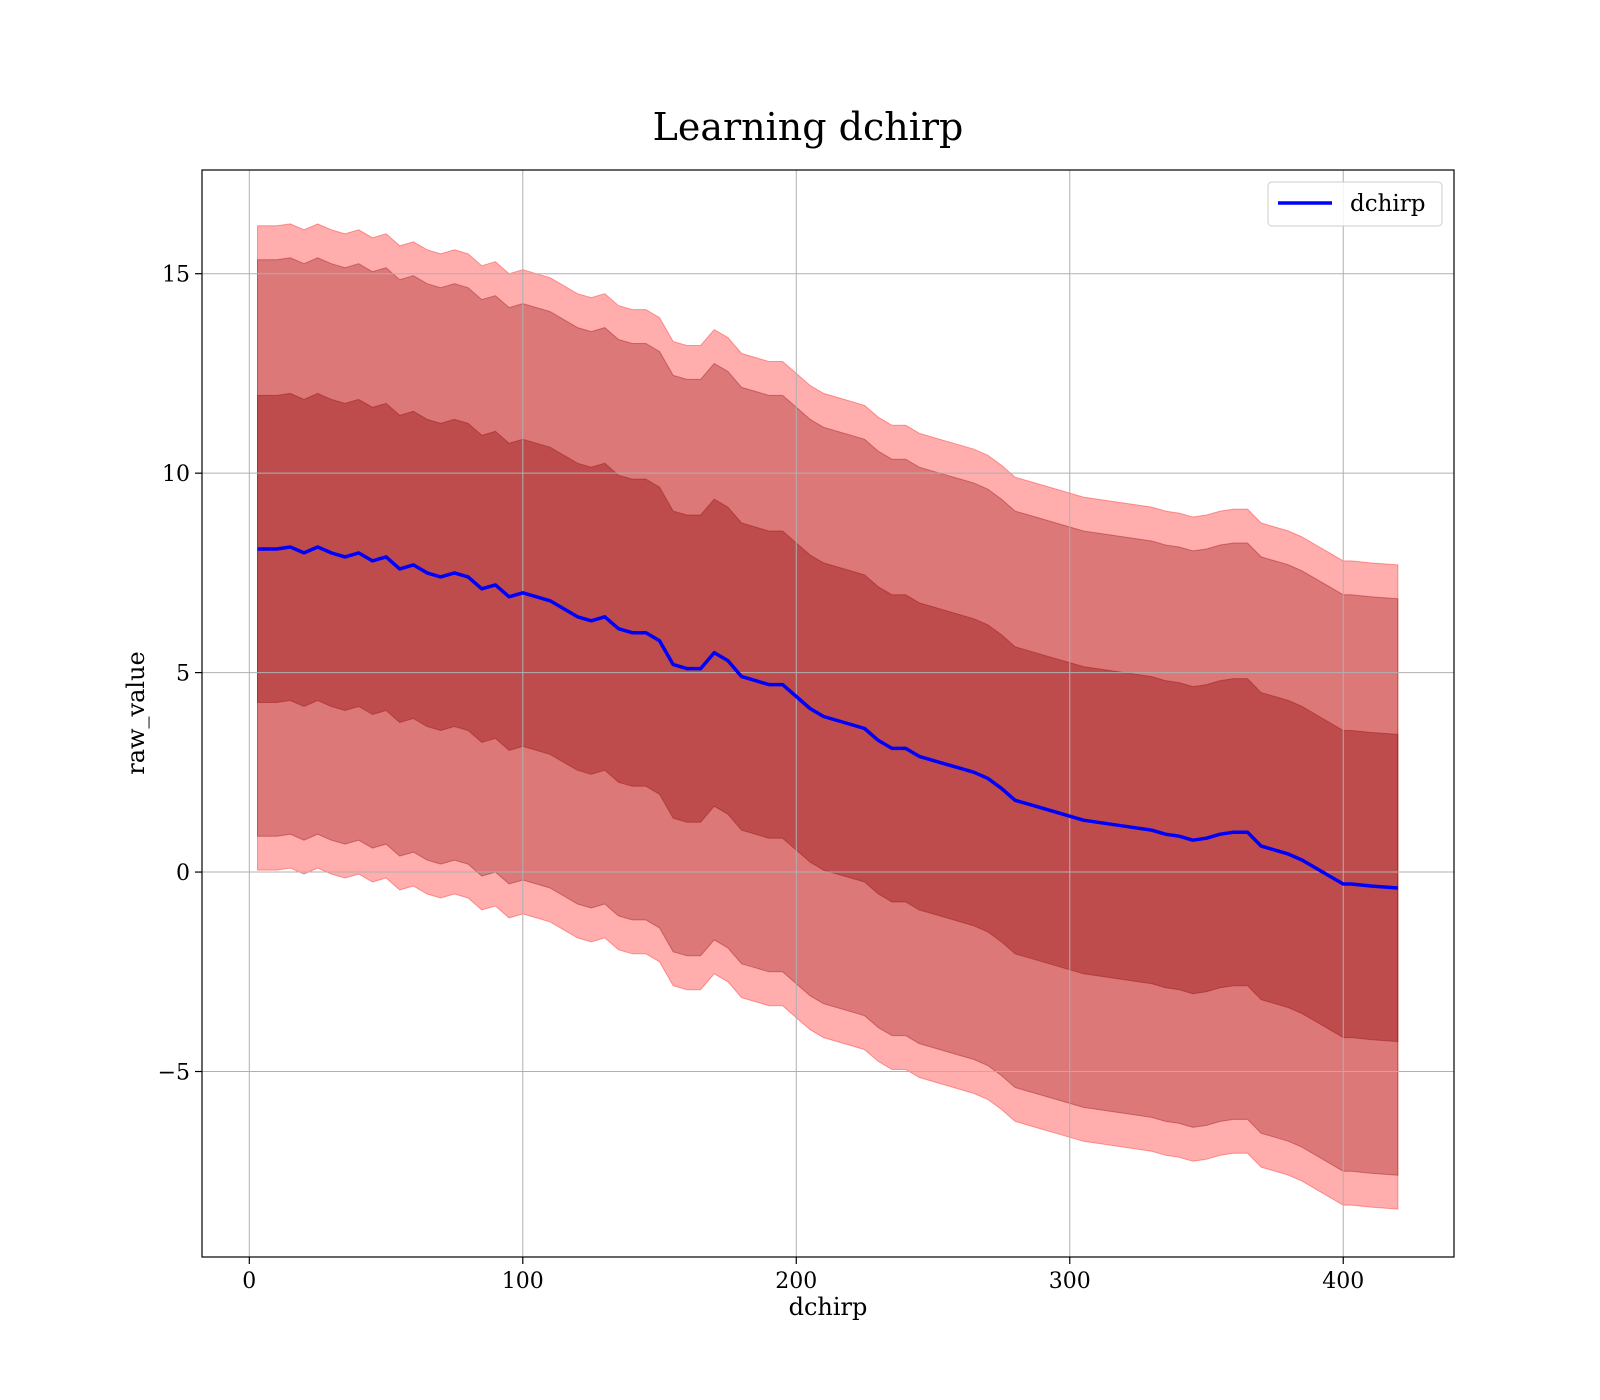 This screenshot has height=1400, width=1600. What do you see at coordinates (176, 275) in the screenshot?
I see `y-tick-label: 15` at bounding box center [176, 275].